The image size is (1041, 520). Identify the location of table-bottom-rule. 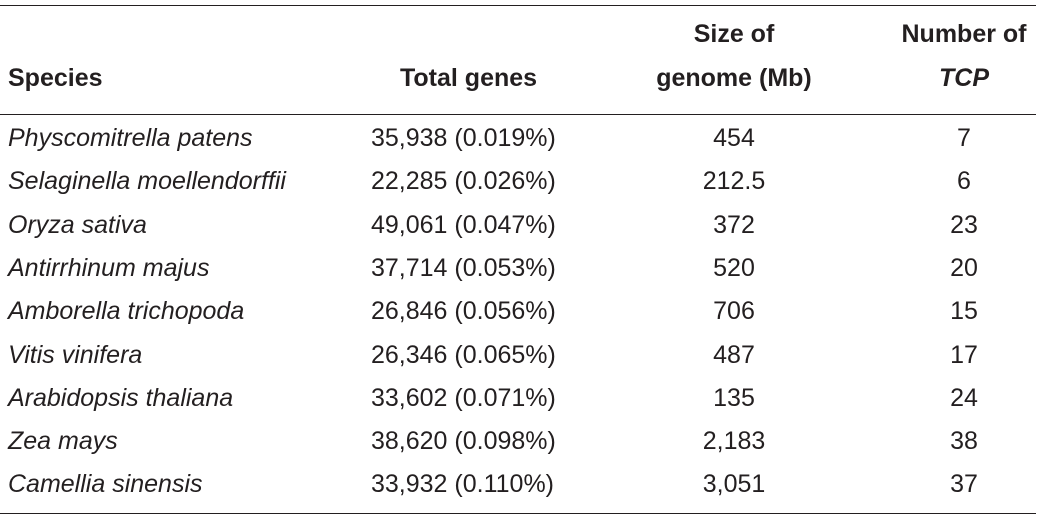
(518, 513).